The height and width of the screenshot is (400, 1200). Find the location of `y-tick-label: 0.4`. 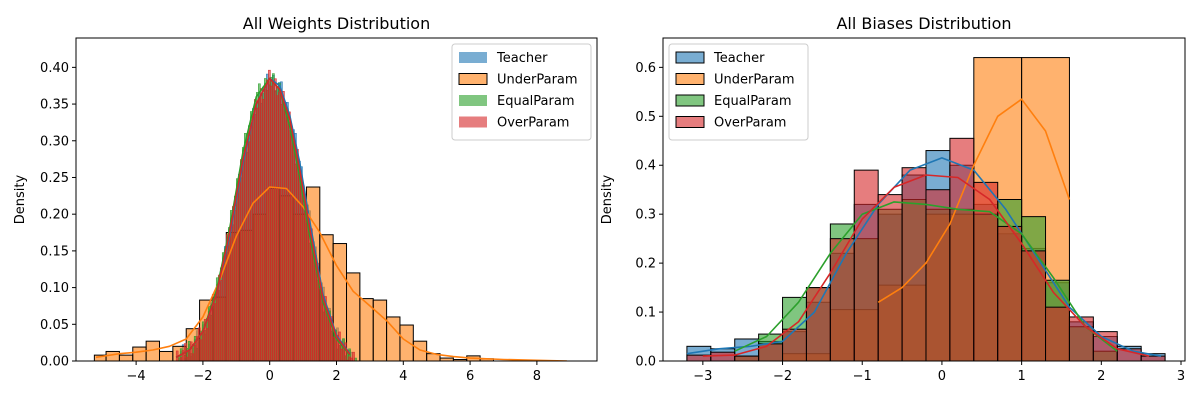

y-tick-label: 0.4 is located at coordinates (645, 166).